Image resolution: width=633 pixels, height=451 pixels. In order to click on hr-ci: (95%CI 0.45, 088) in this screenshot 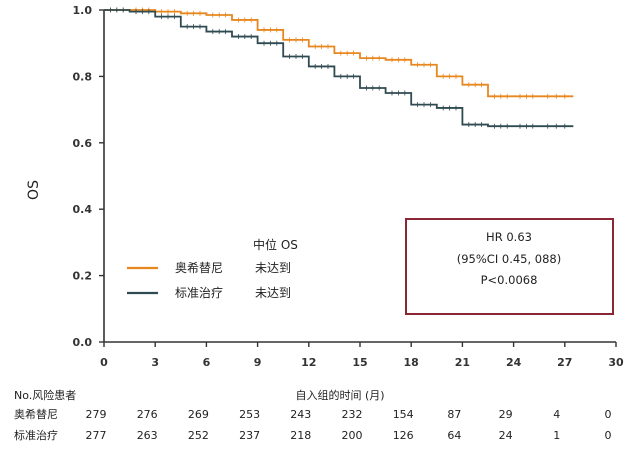, I will do `click(509, 259)`.